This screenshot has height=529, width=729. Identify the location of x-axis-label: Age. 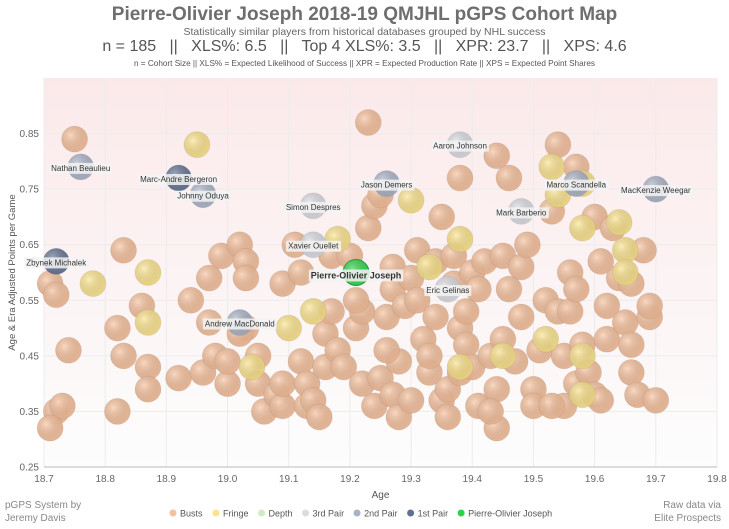
(381, 495).